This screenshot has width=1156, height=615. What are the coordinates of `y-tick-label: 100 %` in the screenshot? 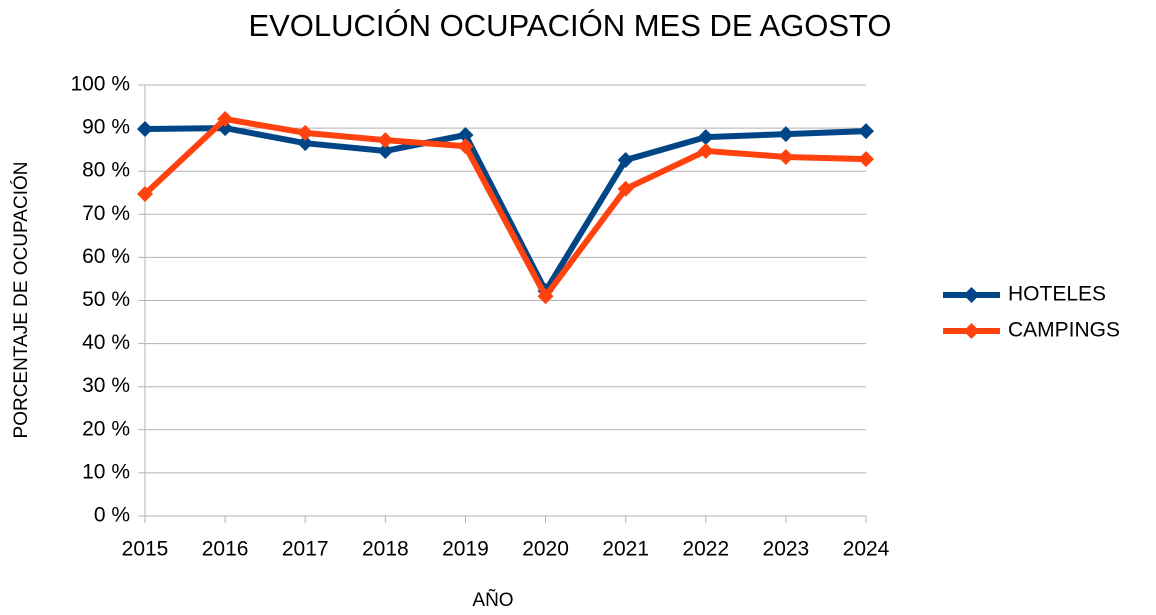 It's located at (100, 84).